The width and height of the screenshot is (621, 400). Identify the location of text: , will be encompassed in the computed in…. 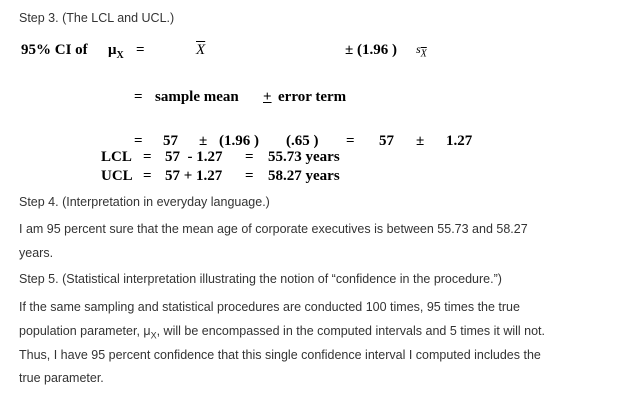
(350, 331).